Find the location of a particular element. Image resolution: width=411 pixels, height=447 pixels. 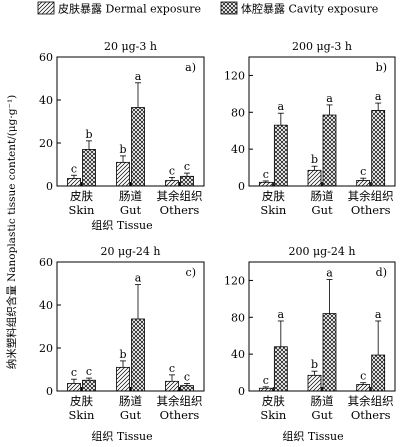

panel-title: 200 μg-3 h is located at coordinates (322, 46).